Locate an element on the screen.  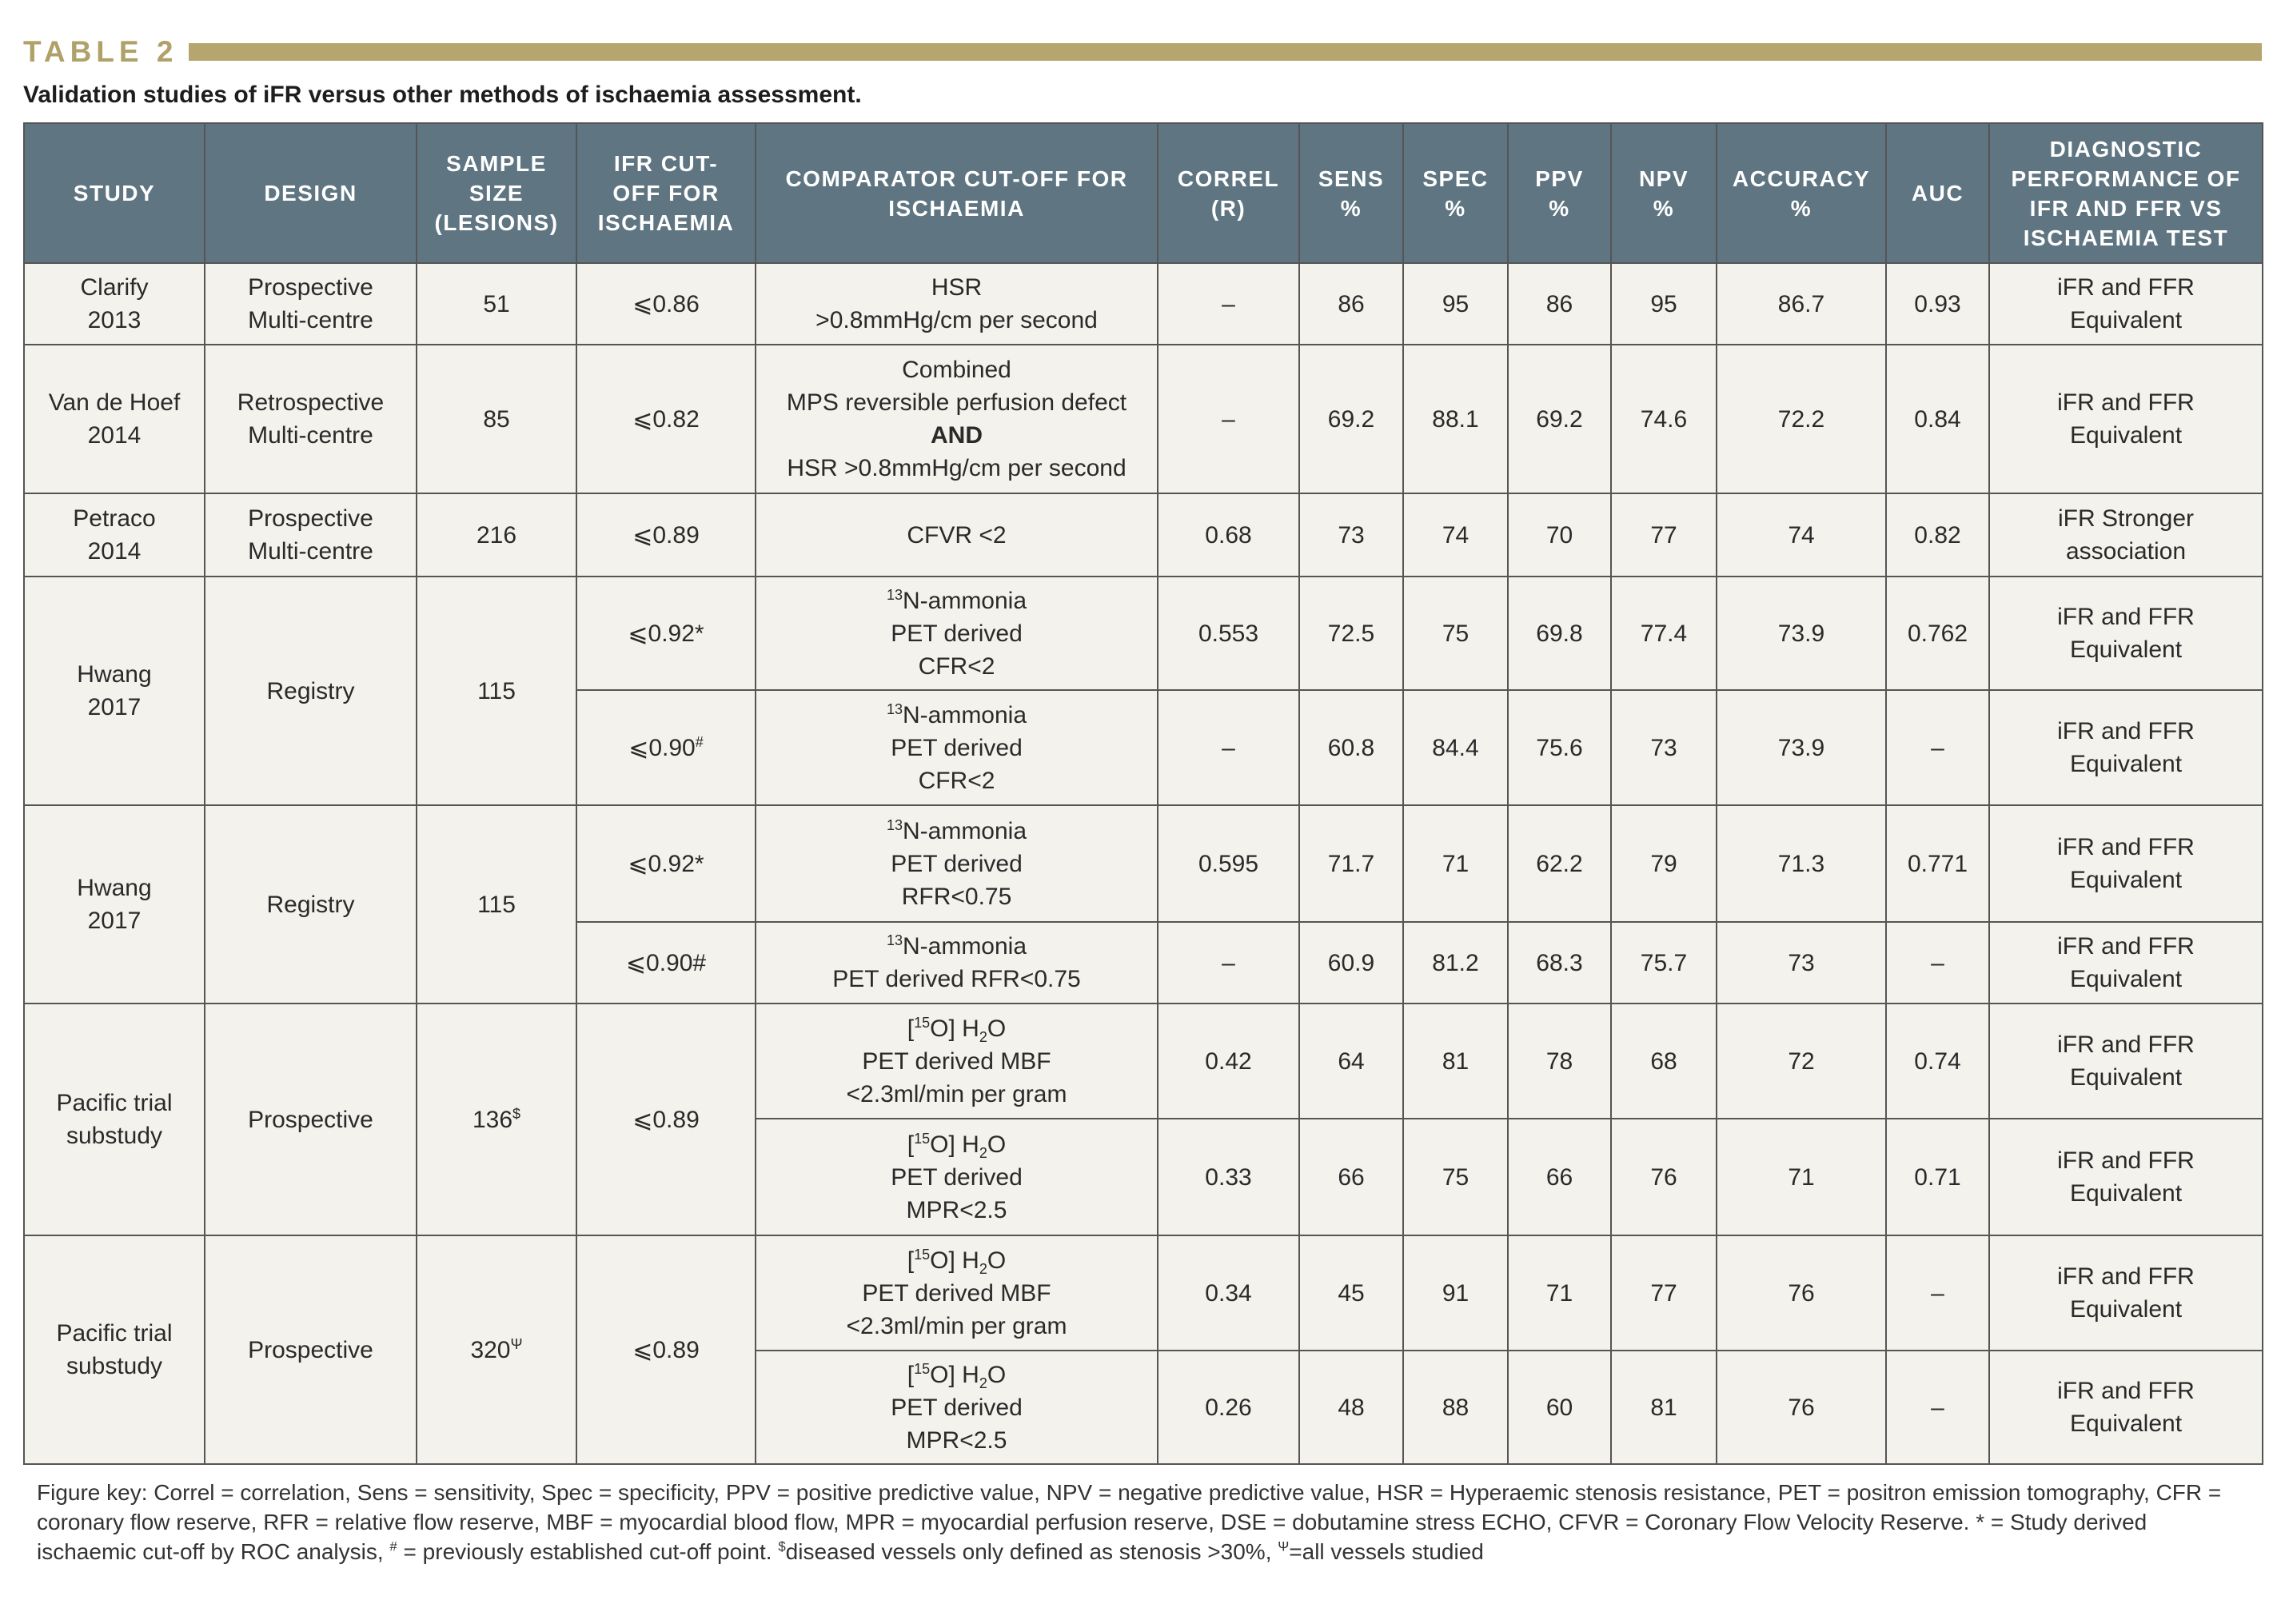
performance-cell: iFR Stronger association is located at coordinates (2125, 535).